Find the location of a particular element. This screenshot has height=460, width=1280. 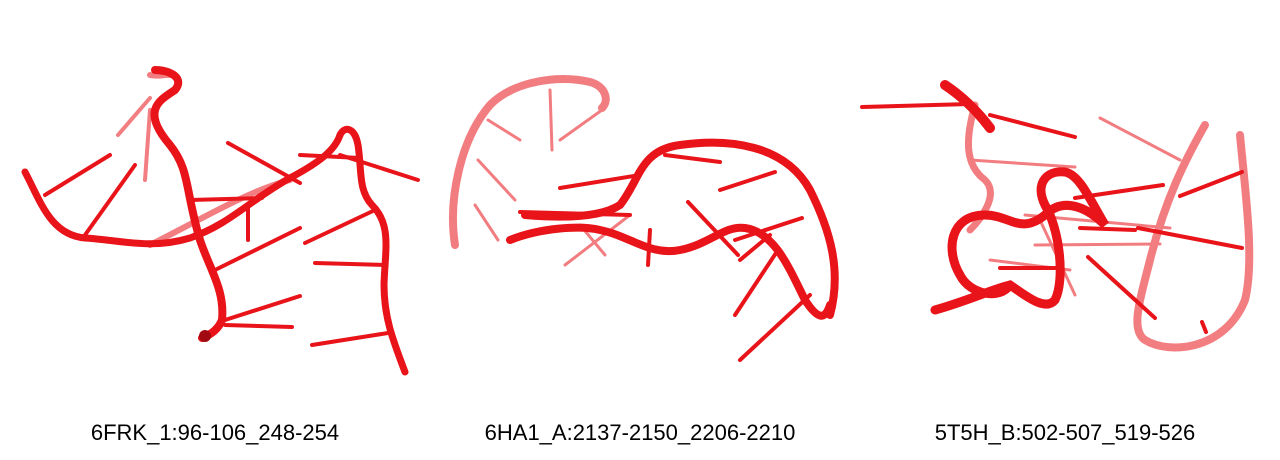

structure-caption-1: 6FRK_1:96-106_248-254 is located at coordinates (215, 432).